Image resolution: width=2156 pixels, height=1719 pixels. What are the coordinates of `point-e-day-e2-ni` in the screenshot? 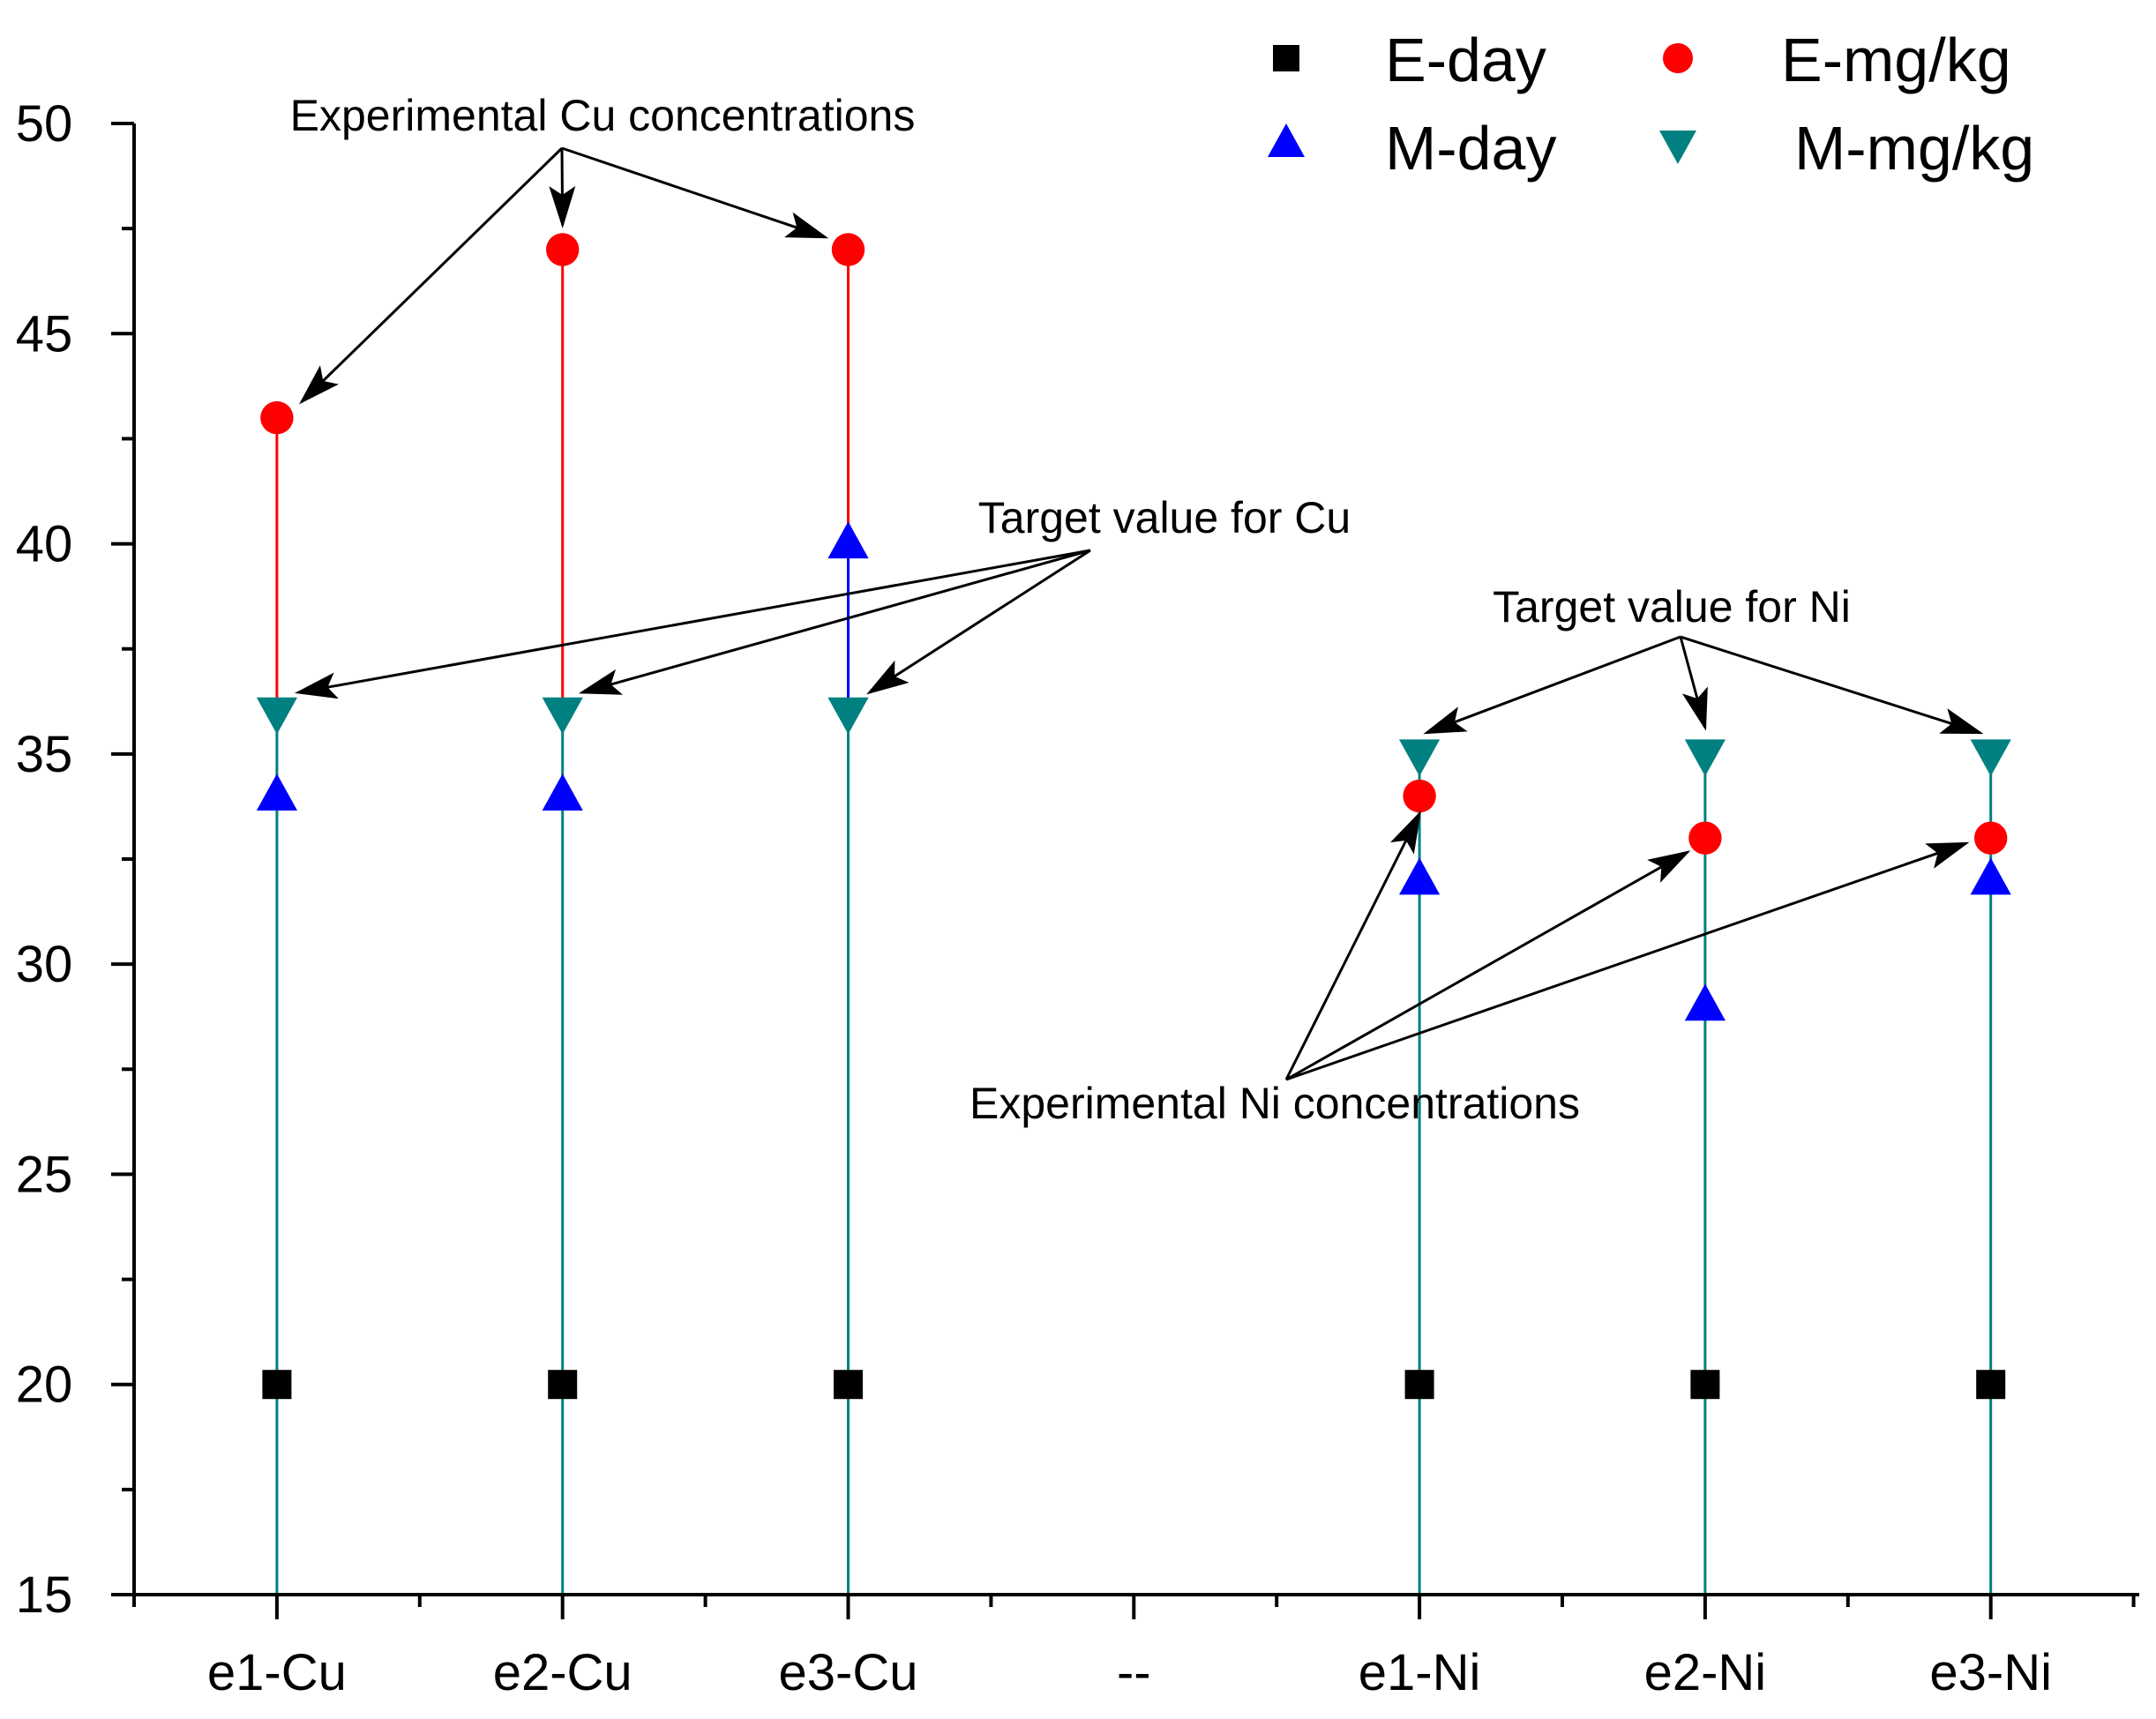 It's located at (1705, 1385).